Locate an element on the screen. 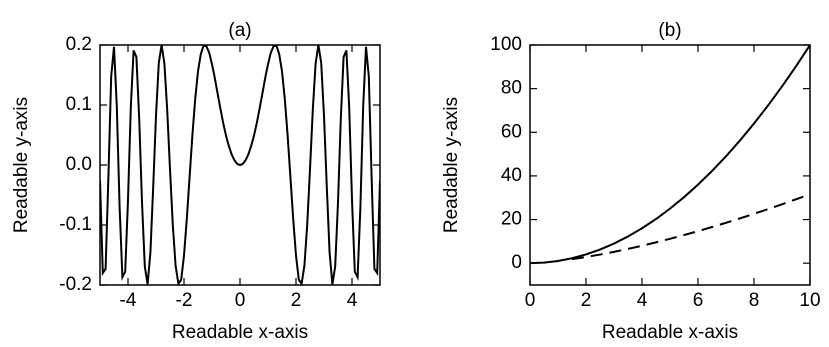 Image resolution: width=829 pixels, height=347 pixels. y-tick-label: 60 is located at coordinates (511, 131).